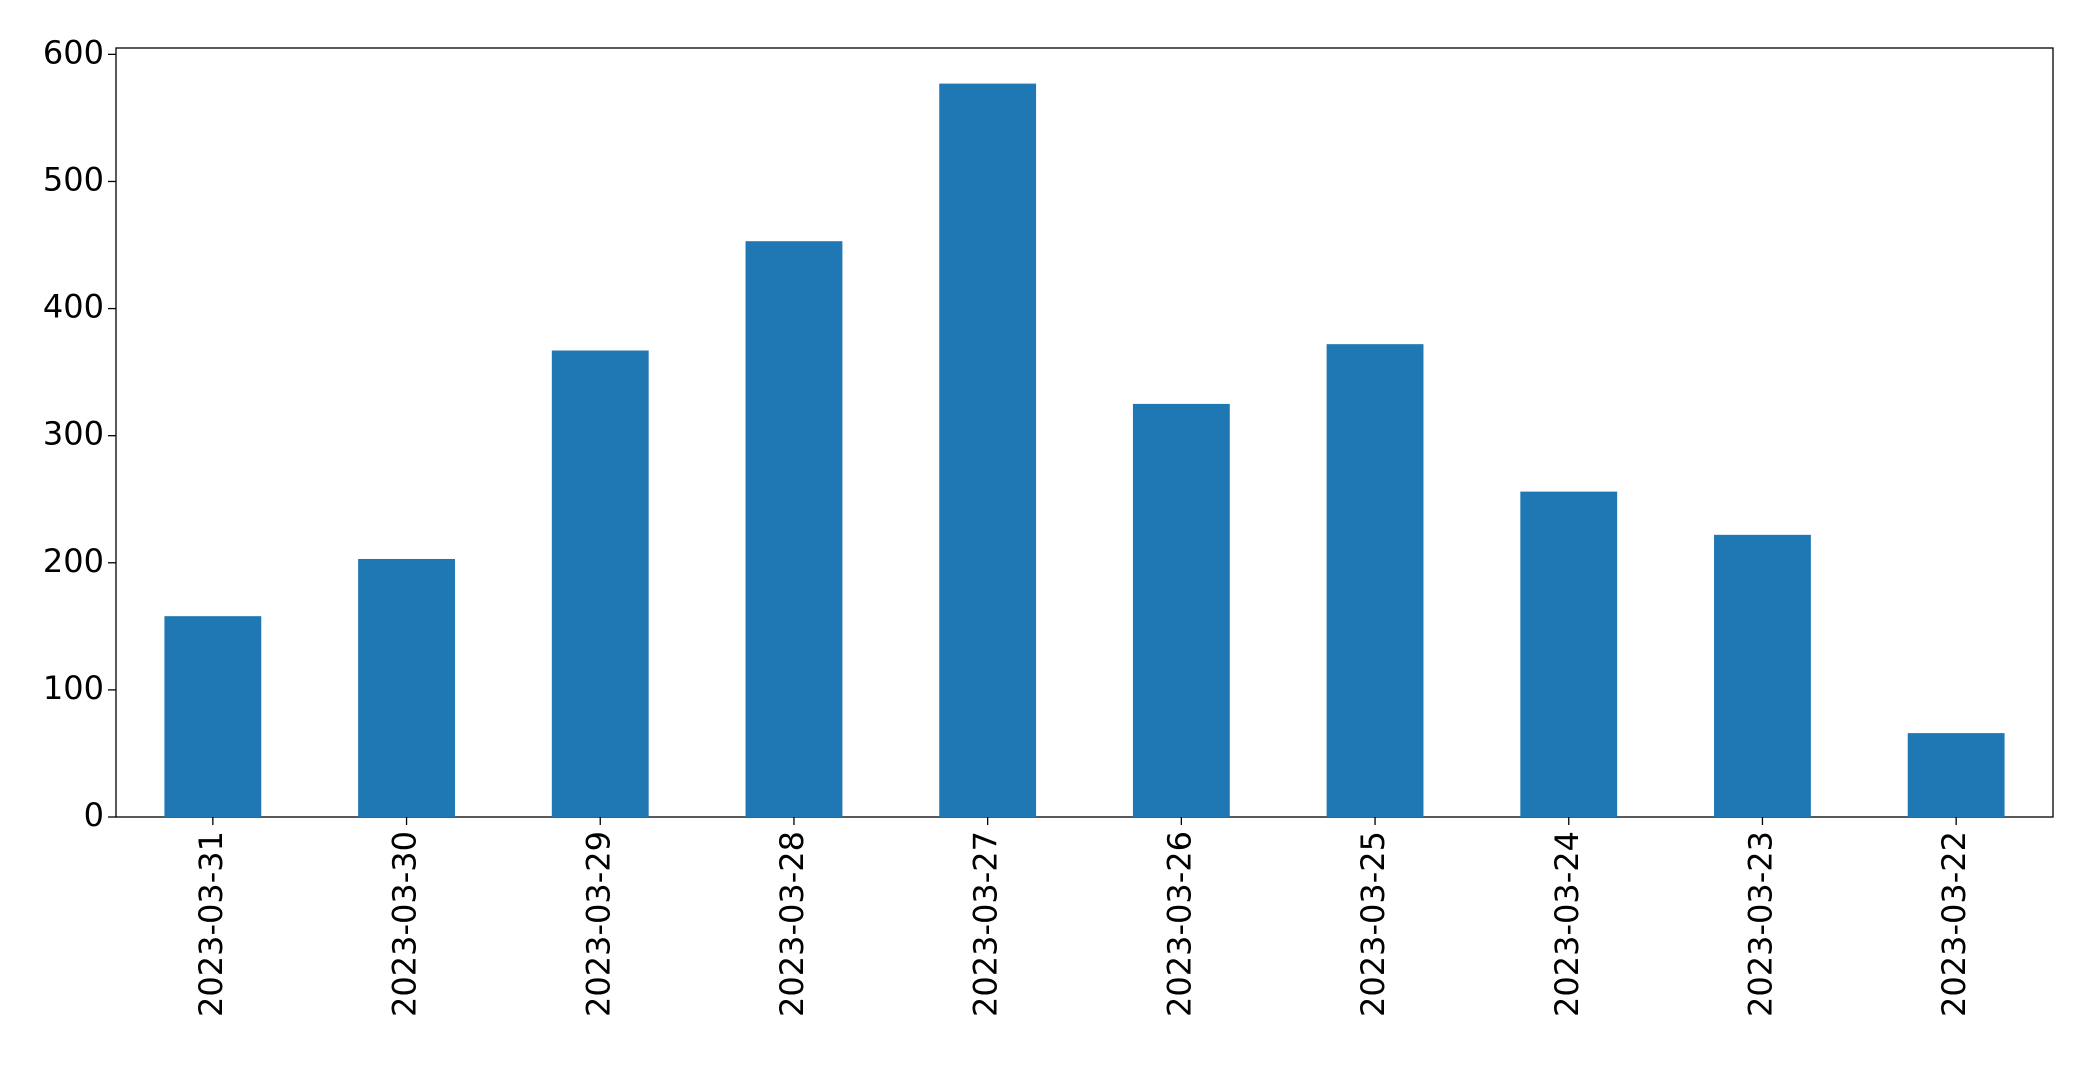  What do you see at coordinates (1567, 924) in the screenshot?
I see `x-tick-label: 2023-03-24` at bounding box center [1567, 924].